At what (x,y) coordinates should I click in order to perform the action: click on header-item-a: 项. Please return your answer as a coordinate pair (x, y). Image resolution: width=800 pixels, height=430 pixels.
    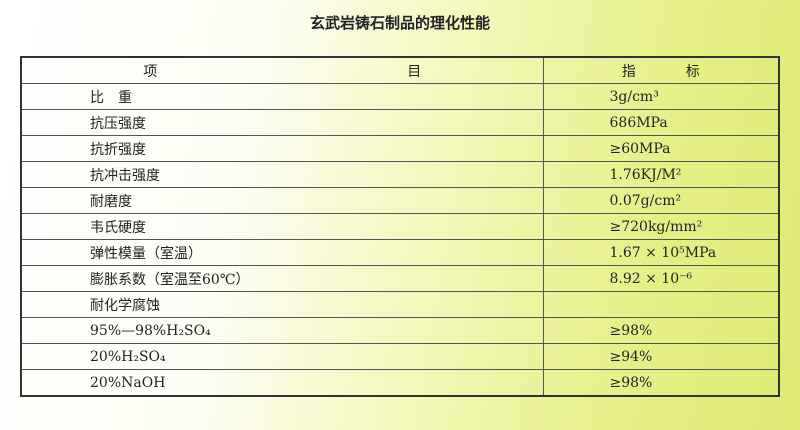
    Looking at the image, I should click on (150, 71).